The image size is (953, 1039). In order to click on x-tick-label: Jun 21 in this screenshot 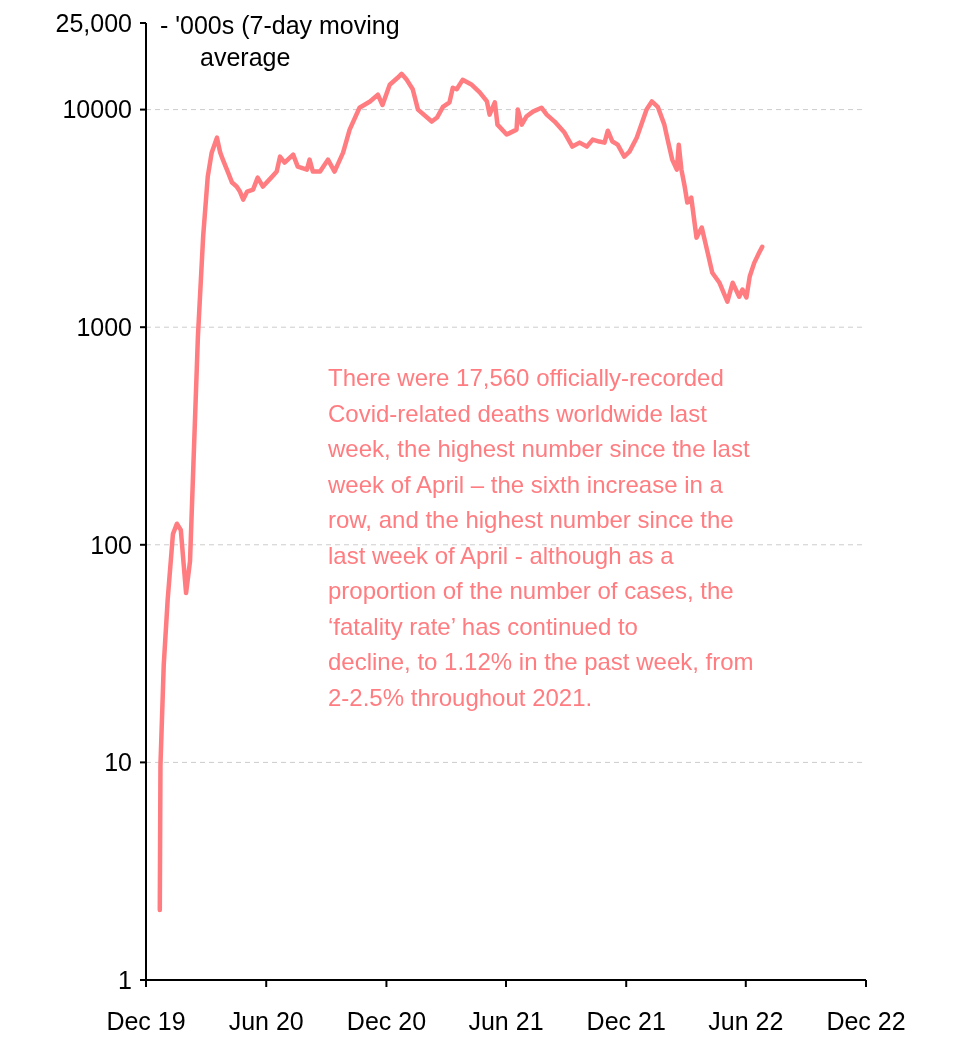, I will do `click(506, 1021)`.